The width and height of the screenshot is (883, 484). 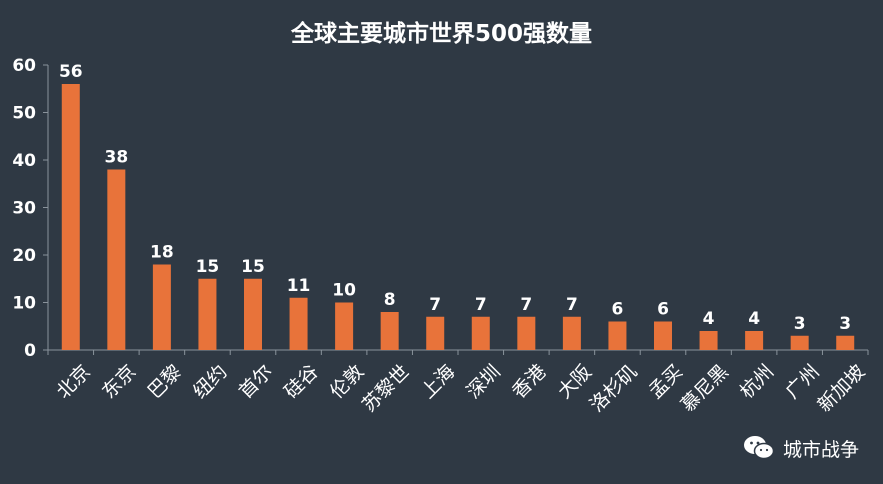 I want to click on x-tick-label: 杭州, so click(x=757, y=382).